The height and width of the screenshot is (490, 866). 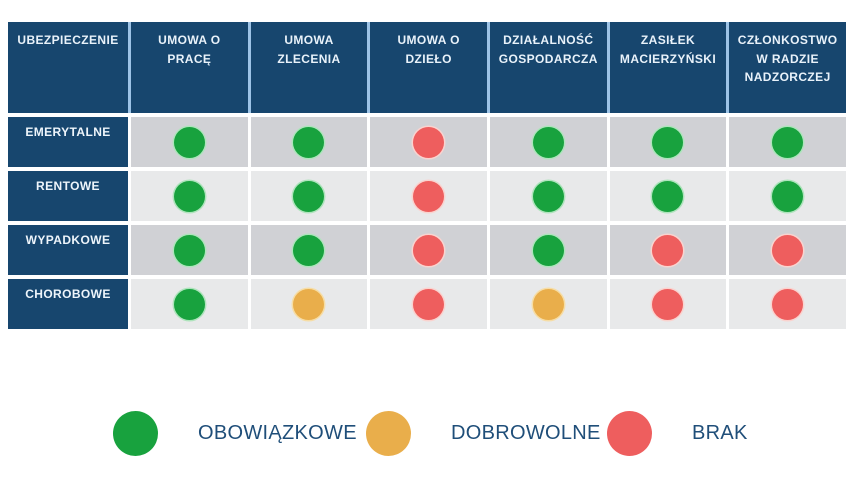 What do you see at coordinates (68, 250) in the screenshot?
I see `row-header: WYPADKOWE` at bounding box center [68, 250].